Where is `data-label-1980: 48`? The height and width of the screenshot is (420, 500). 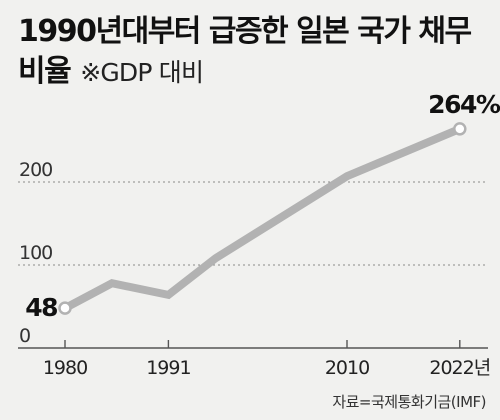
data-label-1980: 48 is located at coordinates (41, 307).